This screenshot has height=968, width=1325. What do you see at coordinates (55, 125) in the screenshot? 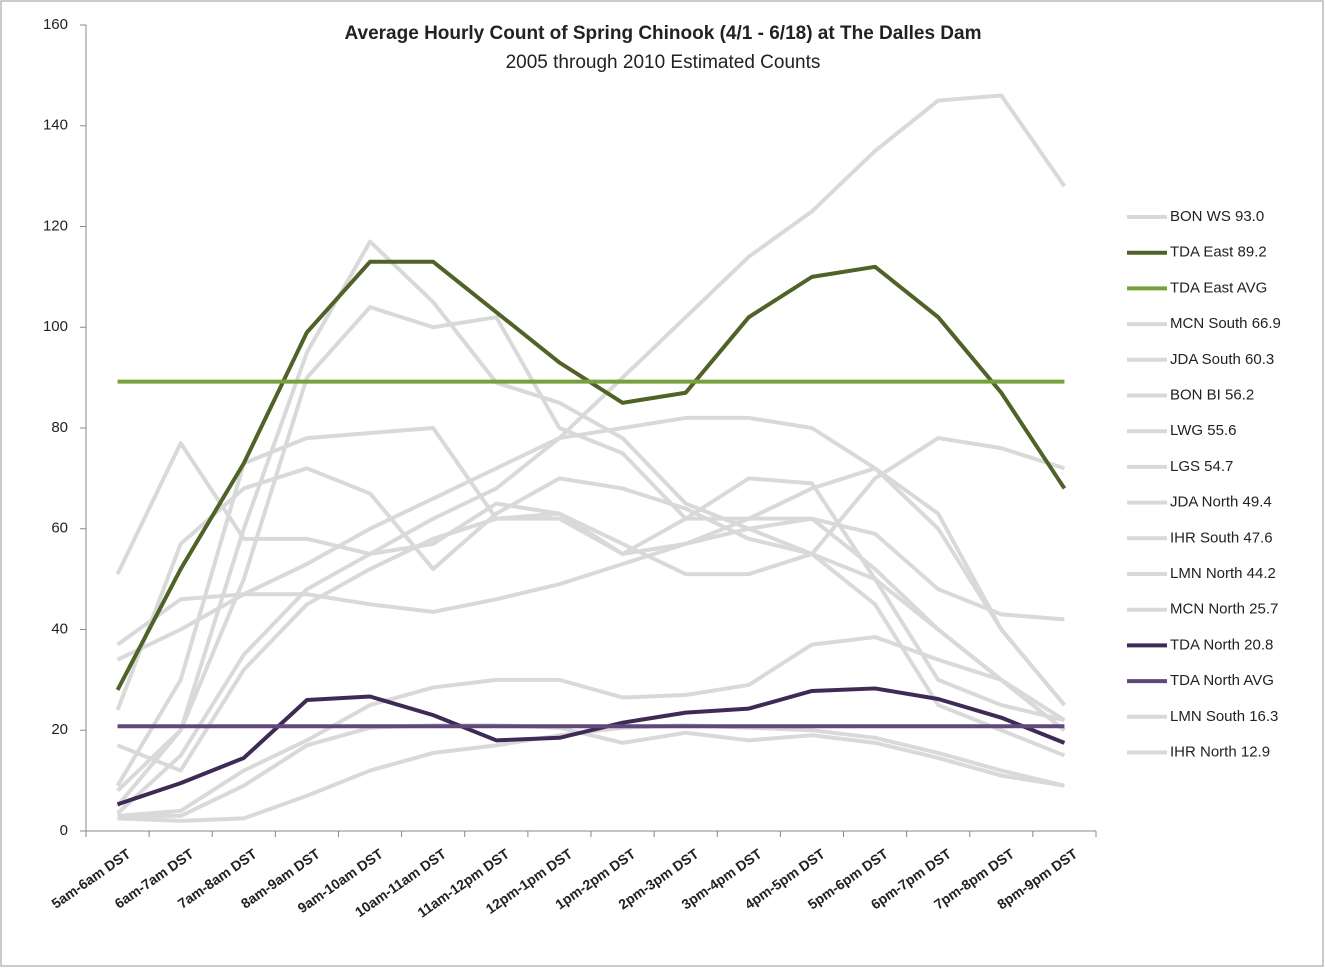
I see `y-tick-label: 140` at bounding box center [55, 125].